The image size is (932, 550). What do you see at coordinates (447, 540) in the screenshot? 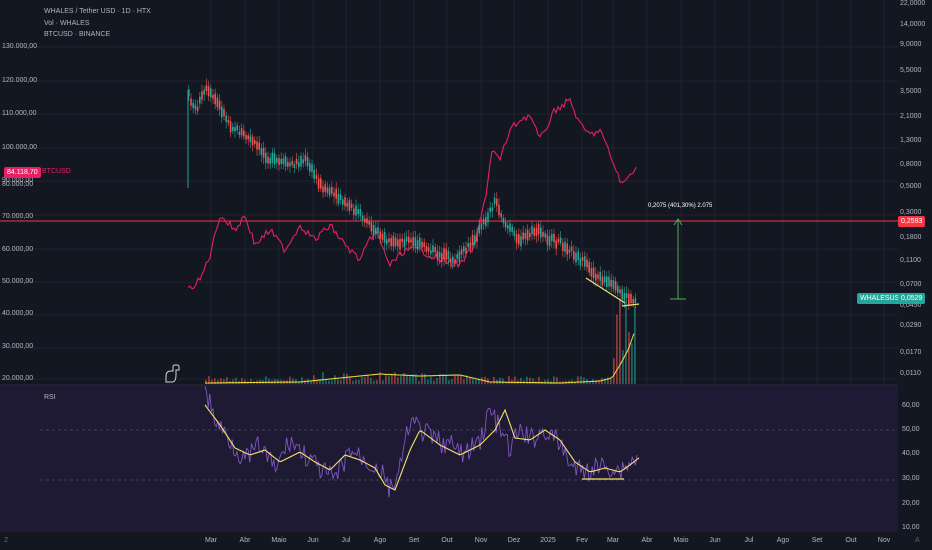
I see `time-axis-label: Out` at bounding box center [447, 540].